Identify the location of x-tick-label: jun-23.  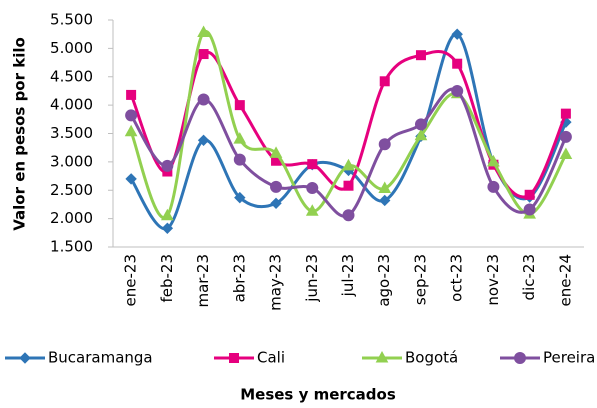
(312, 278).